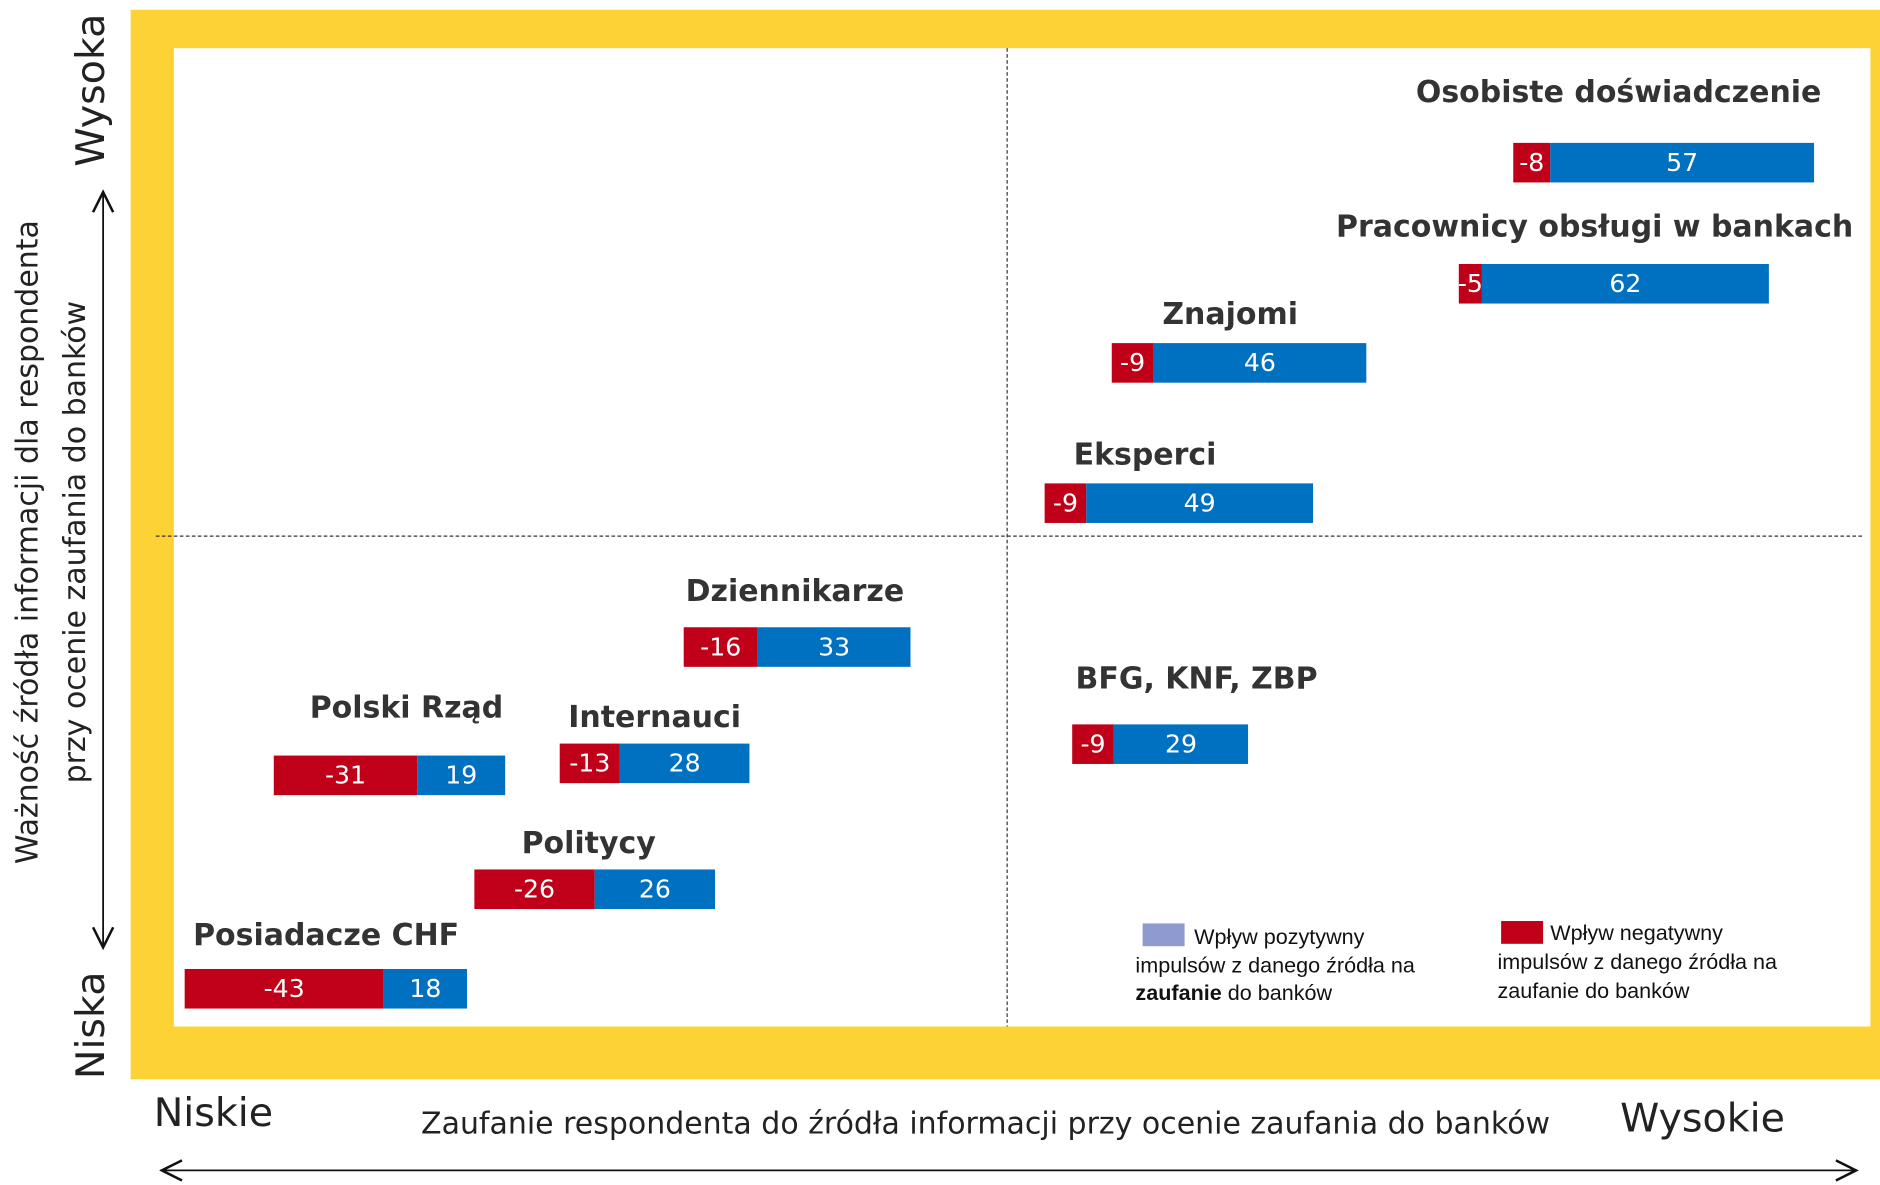 This screenshot has width=1880, height=1185. Describe the element at coordinates (326, 935) in the screenshot. I see `source-label: Posiadacze CHF` at that location.